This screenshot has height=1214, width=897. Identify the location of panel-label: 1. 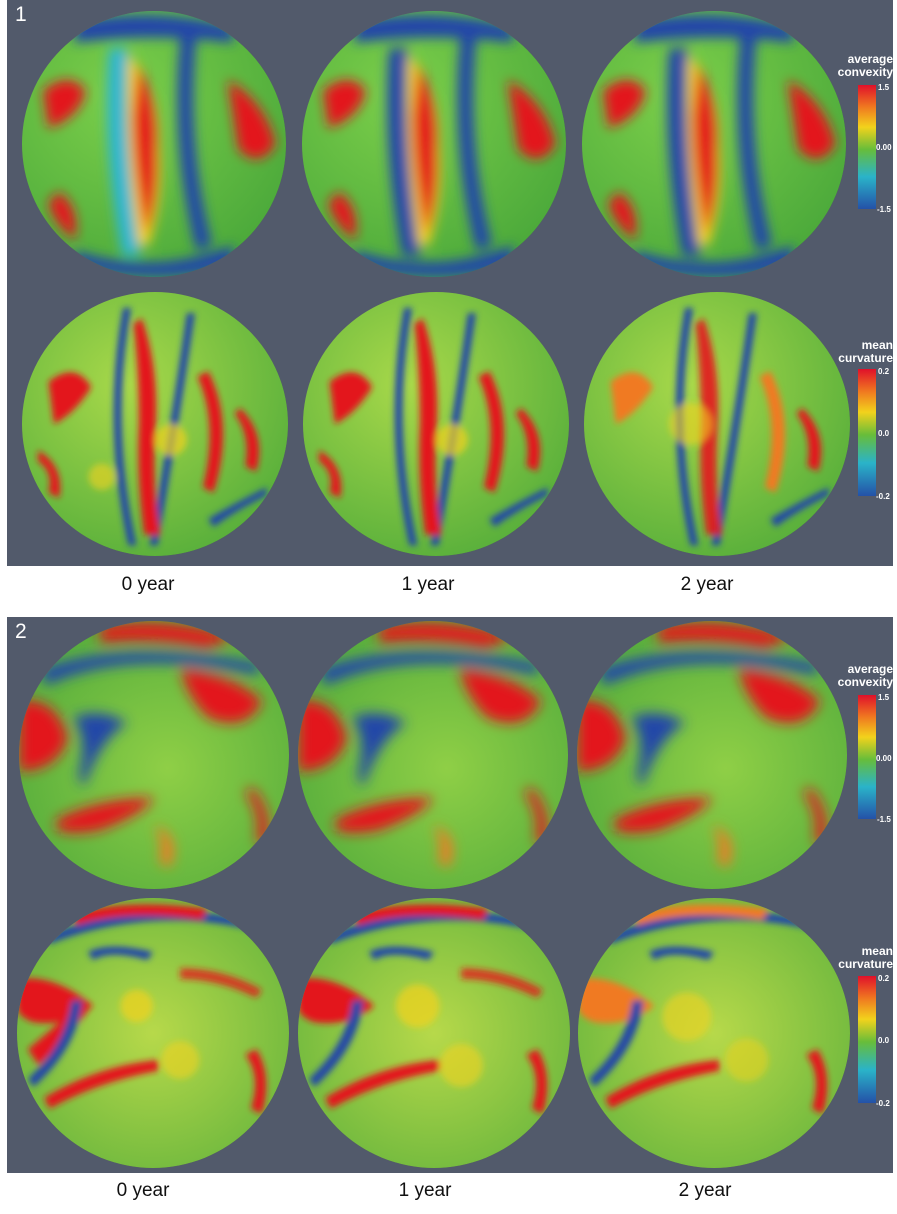
(21, 14).